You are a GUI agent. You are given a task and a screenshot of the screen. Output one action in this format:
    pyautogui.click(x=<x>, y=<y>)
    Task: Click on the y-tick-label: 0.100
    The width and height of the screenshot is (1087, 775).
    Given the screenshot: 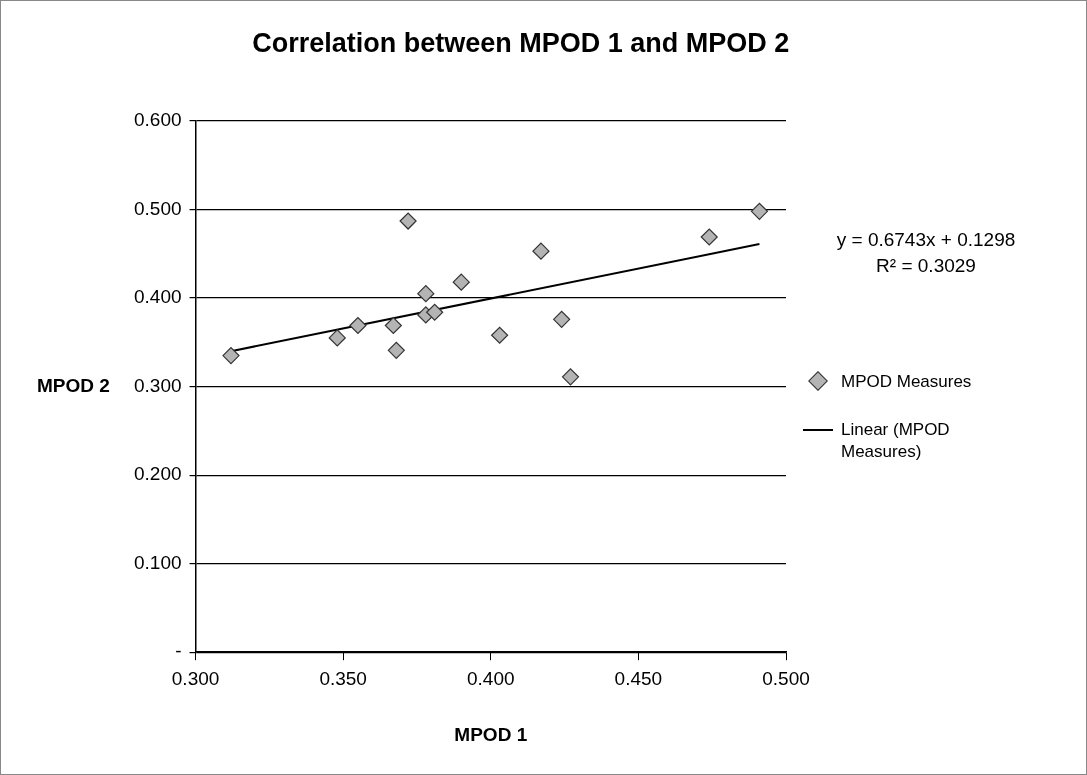 What is the action you would take?
    pyautogui.click(x=158, y=562)
    